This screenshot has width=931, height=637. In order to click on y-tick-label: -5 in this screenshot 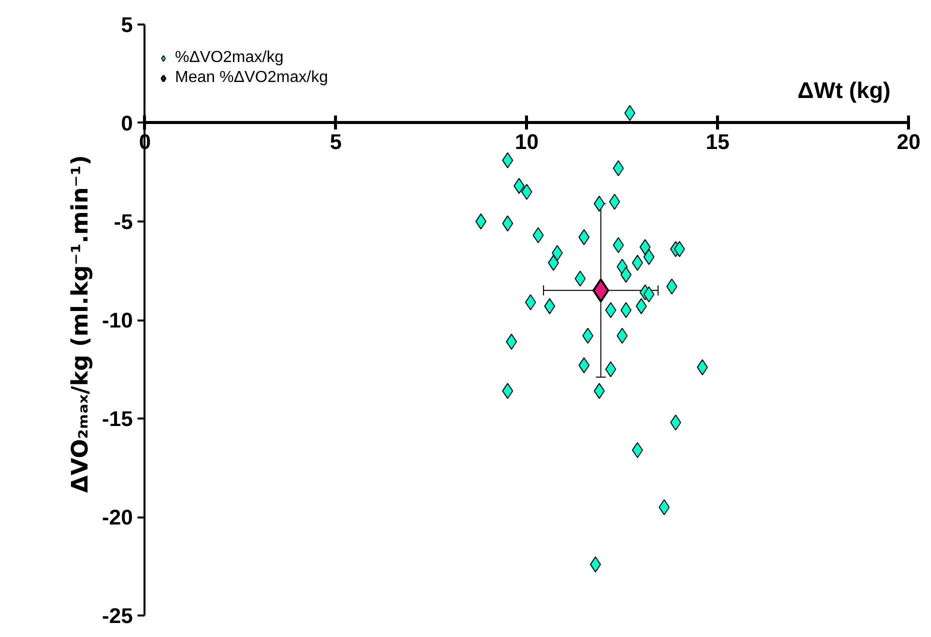, I will do `click(124, 222)`.